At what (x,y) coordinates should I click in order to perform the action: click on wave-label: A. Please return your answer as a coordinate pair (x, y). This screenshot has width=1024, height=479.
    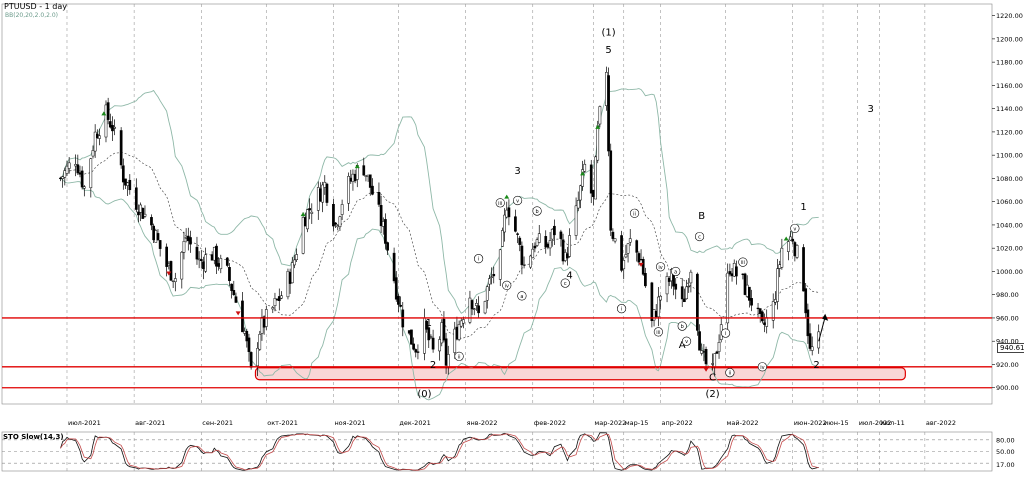
    Looking at the image, I should click on (682, 345).